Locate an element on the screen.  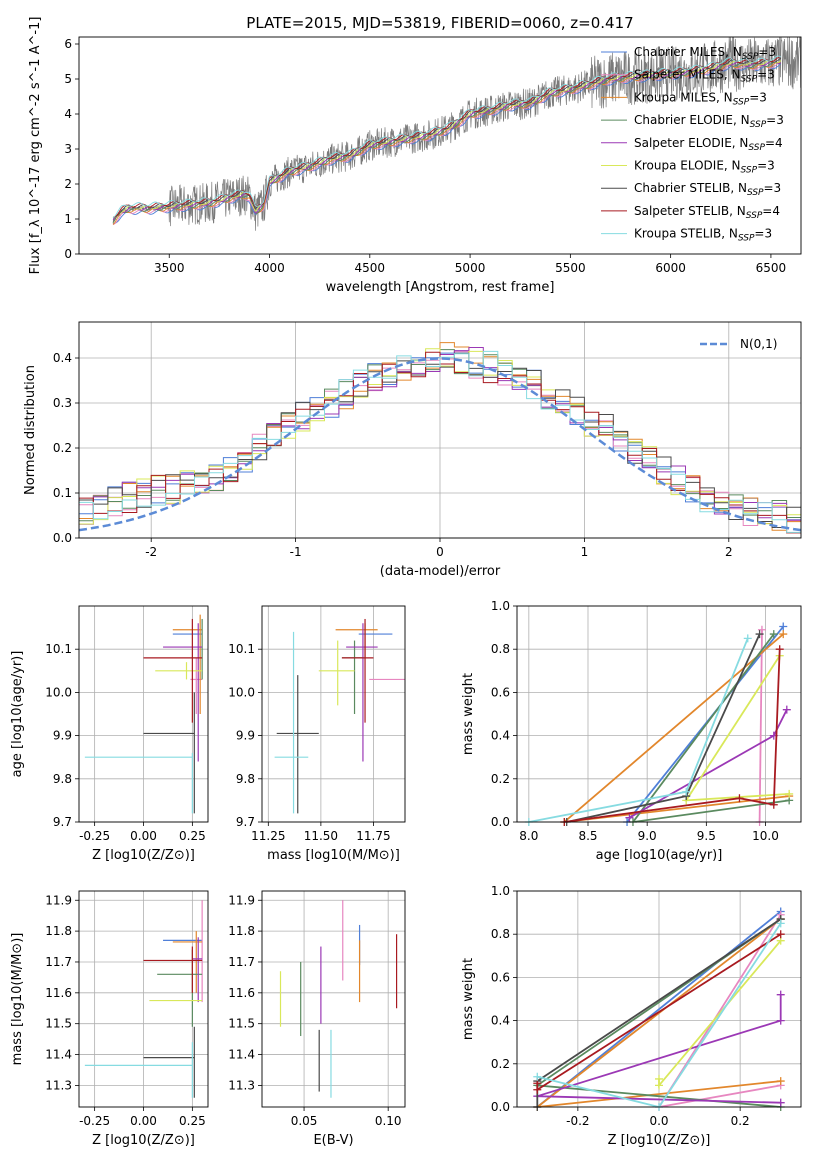
x-tick-label: 11.25 is located at coordinates (268, 836).